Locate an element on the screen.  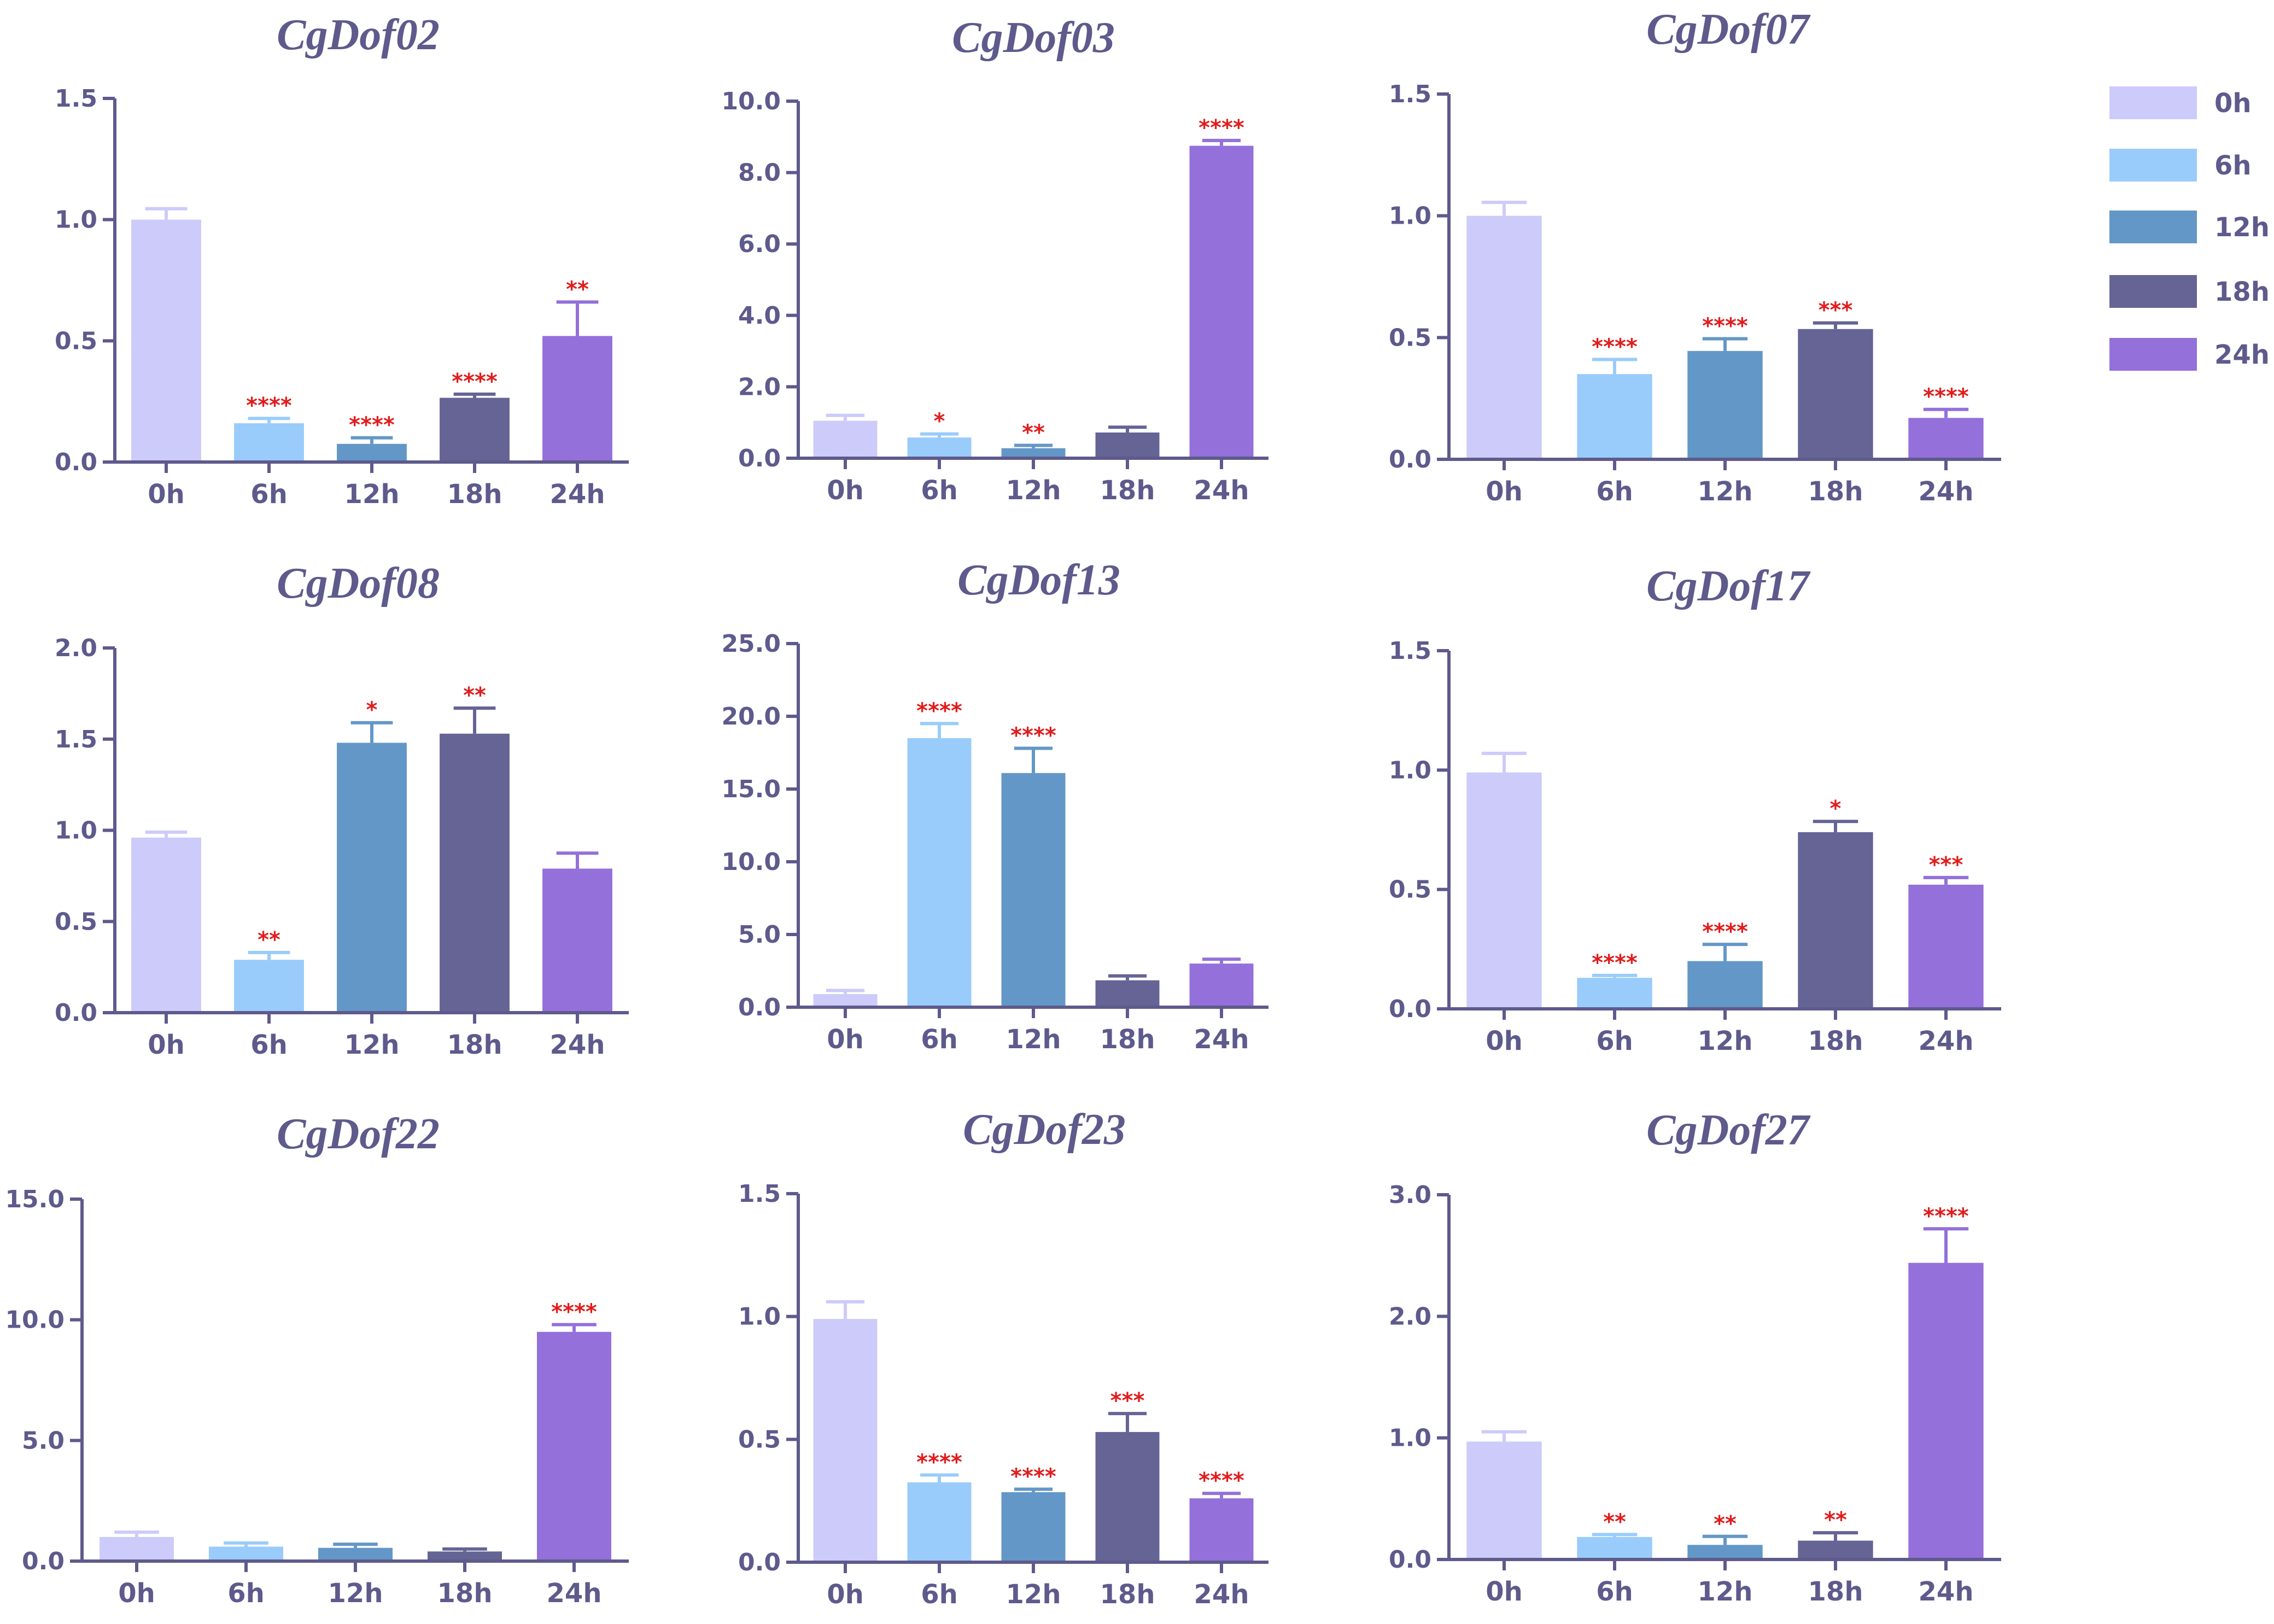
y-tick-label: 15.0 is located at coordinates (751, 789).